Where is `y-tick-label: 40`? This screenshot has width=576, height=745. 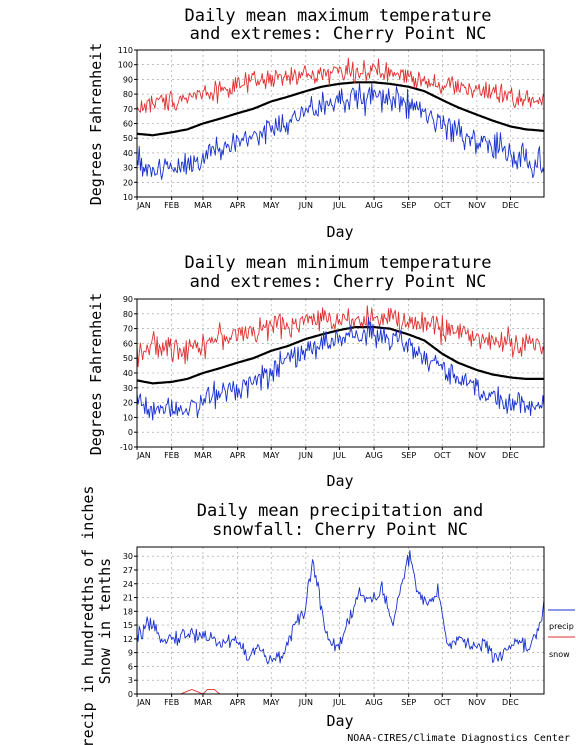 y-tick-label: 40 is located at coordinates (128, 153).